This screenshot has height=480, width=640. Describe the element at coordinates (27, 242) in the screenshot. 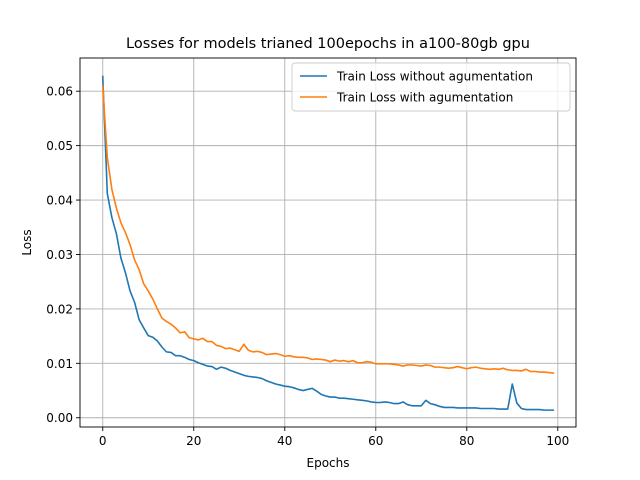

I see `y-axis-label: Loss` at that location.